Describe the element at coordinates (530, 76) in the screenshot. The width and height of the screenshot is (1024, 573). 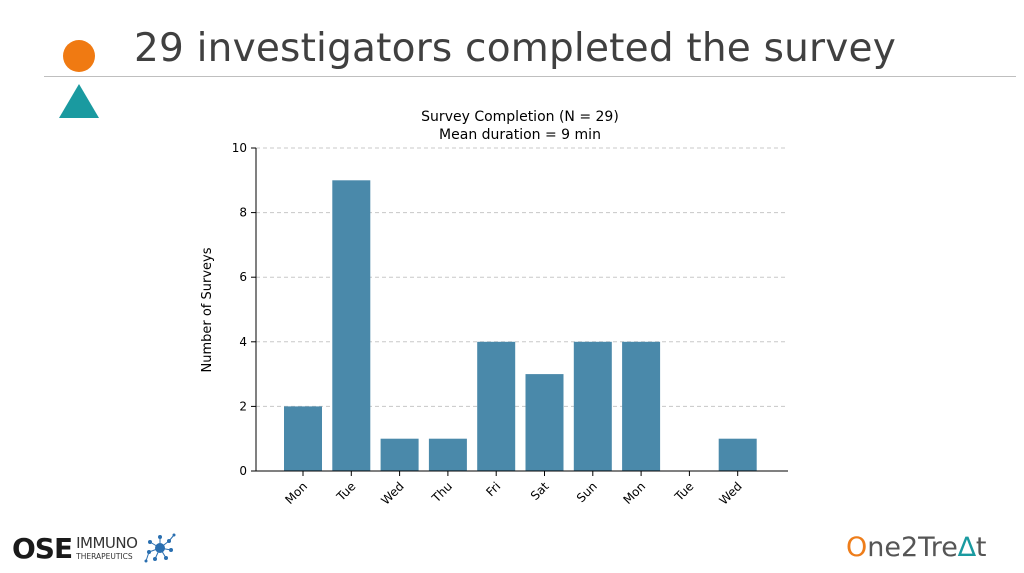
I see `title-divider` at that location.